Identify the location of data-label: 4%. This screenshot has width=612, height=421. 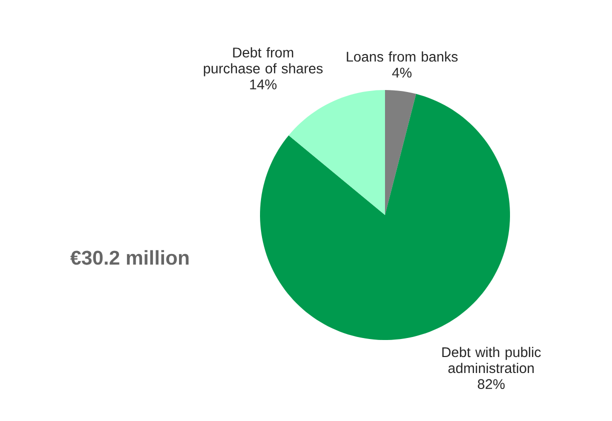
(402, 73).